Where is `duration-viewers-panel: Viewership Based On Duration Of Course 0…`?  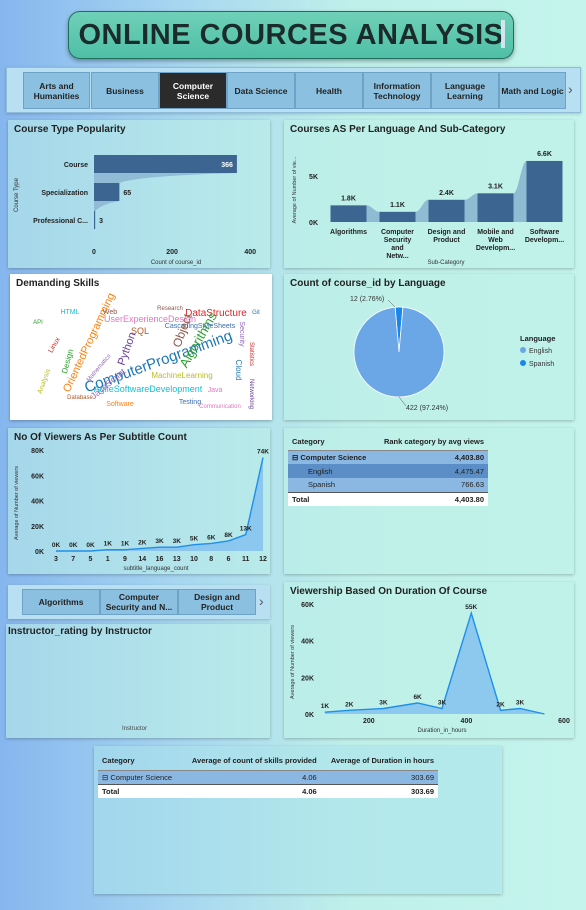 duration-viewers-panel: Viewership Based On Duration Of Course 0… is located at coordinates (429, 660).